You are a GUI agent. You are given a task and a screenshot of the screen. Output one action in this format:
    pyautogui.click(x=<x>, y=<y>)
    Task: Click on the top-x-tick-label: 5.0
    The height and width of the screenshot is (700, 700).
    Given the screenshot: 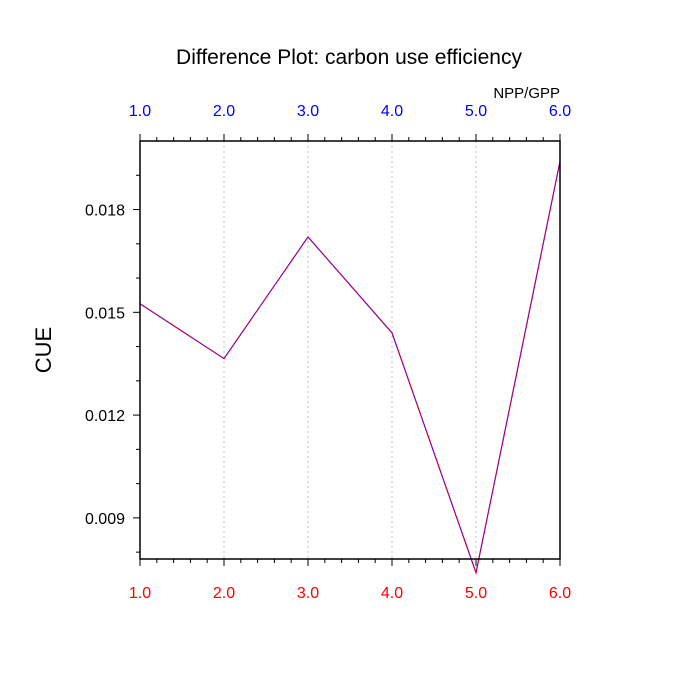 What is the action you would take?
    pyautogui.click(x=476, y=111)
    